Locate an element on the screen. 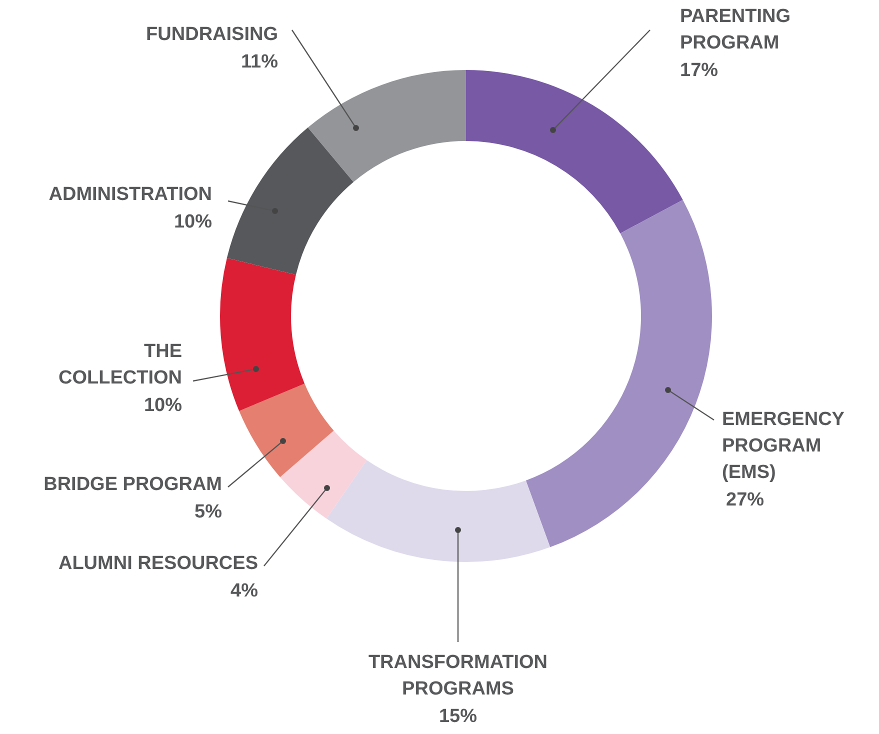 The height and width of the screenshot is (734, 879). slice-label: ADMINISTRATION is located at coordinates (130, 194).